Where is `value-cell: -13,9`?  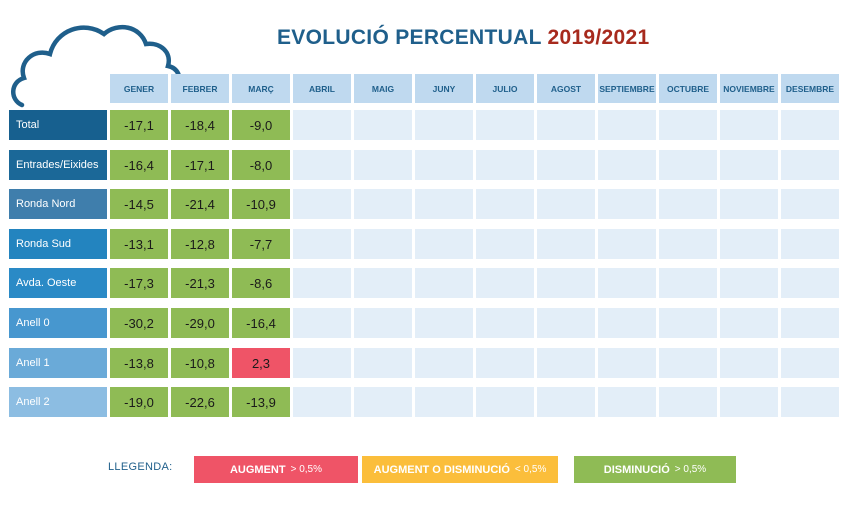 value-cell: -13,9 is located at coordinates (261, 402).